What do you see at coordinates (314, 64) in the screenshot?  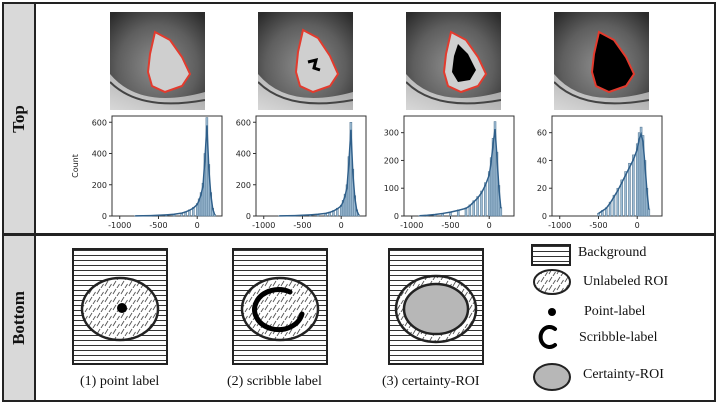 I see `scribble-mark` at bounding box center [314, 64].